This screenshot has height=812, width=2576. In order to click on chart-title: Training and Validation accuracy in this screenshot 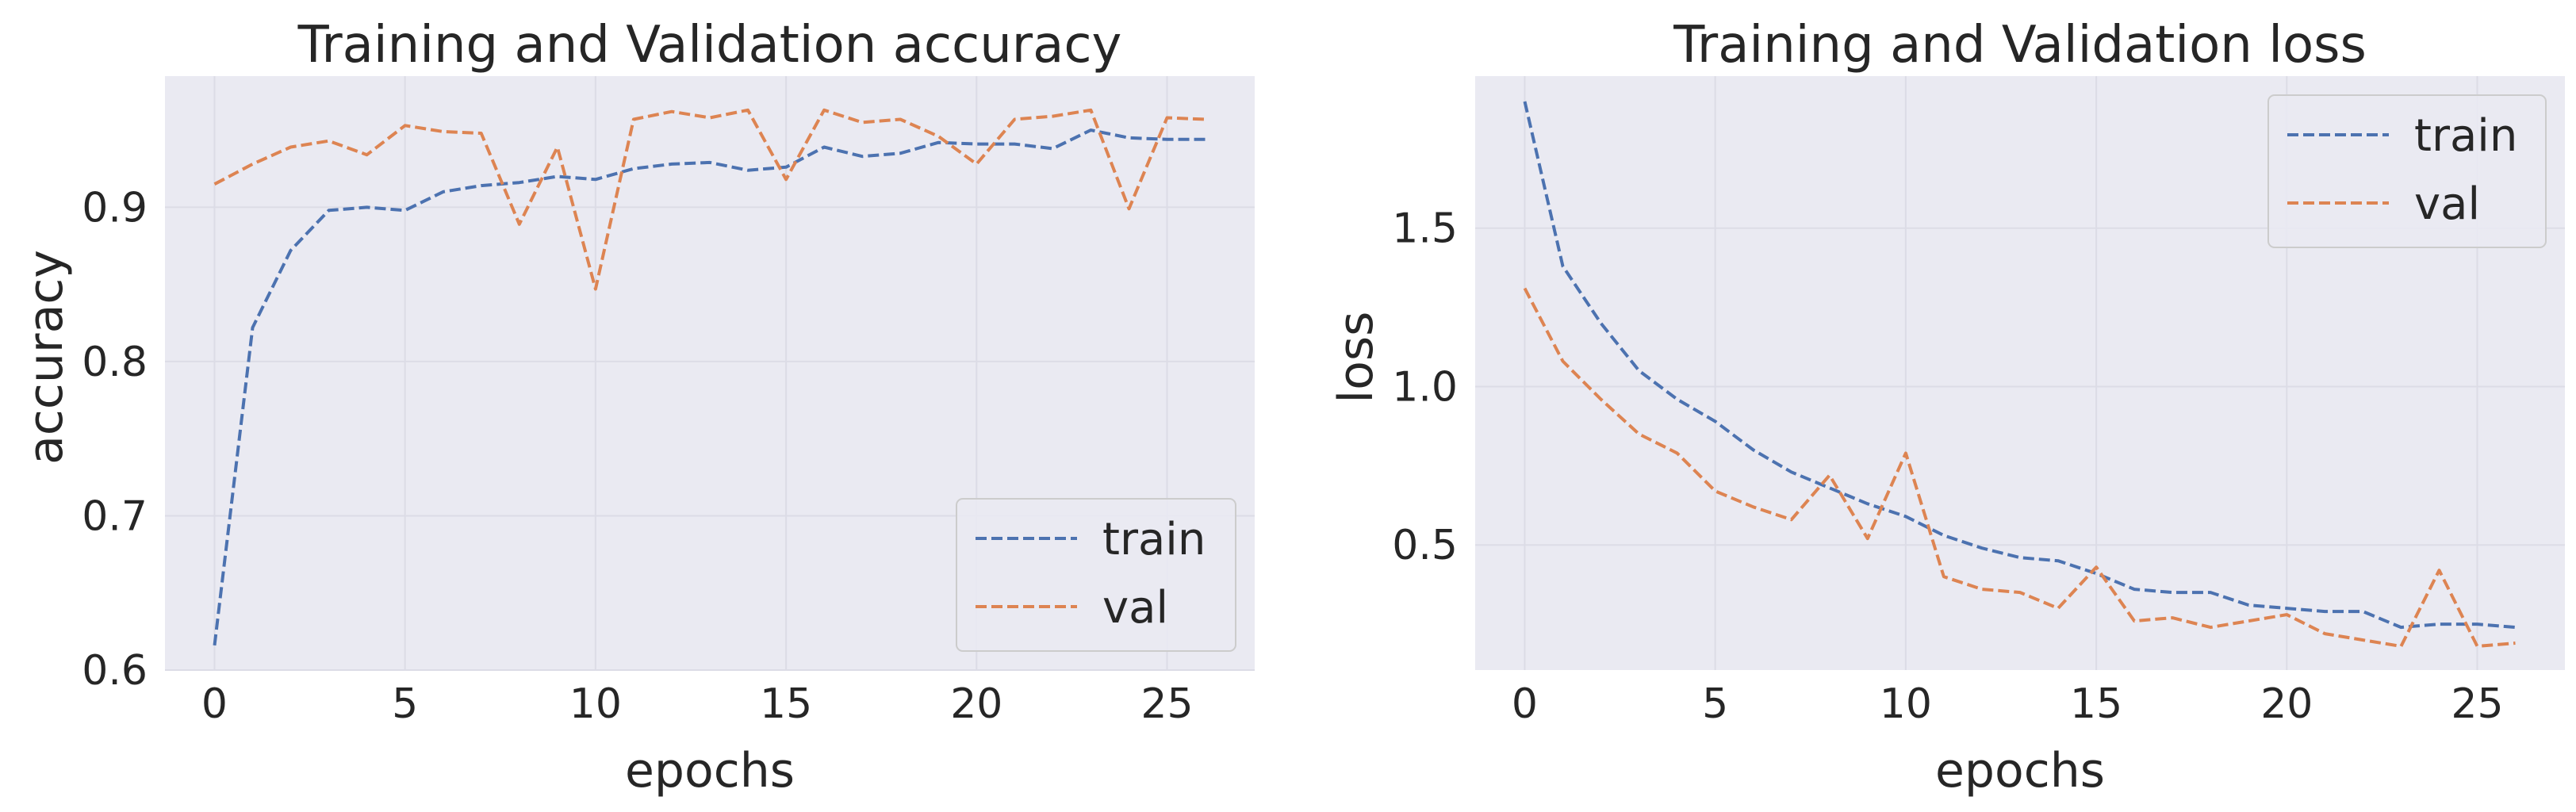, I will do `click(709, 45)`.